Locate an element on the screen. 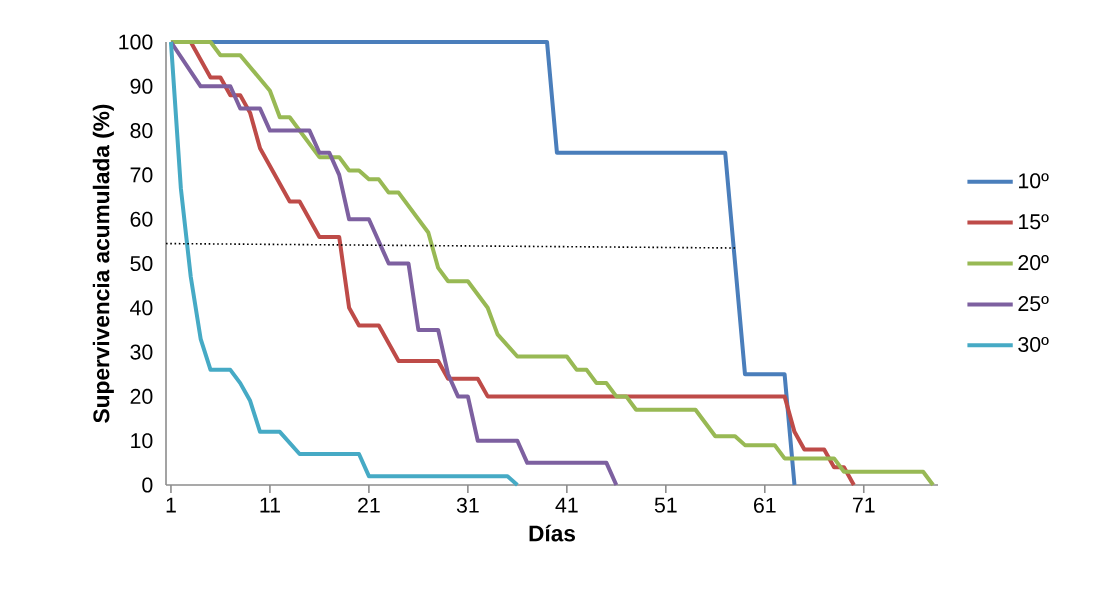  x-axis-title: Días is located at coordinates (552, 533).